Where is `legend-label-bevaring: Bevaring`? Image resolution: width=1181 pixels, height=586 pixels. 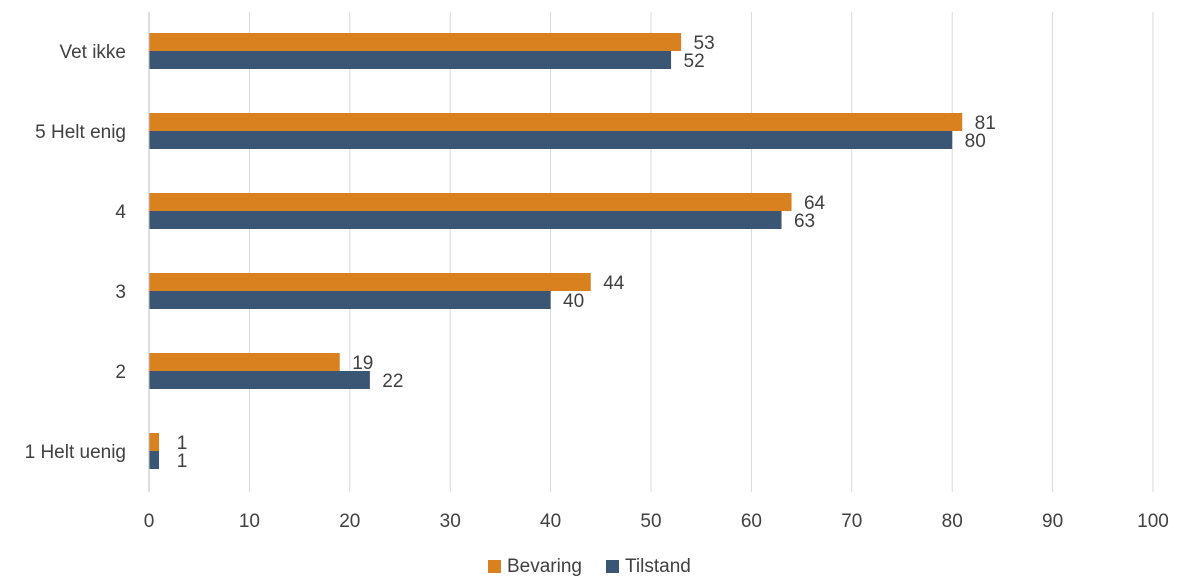 legend-label-bevaring: Bevaring is located at coordinates (544, 566).